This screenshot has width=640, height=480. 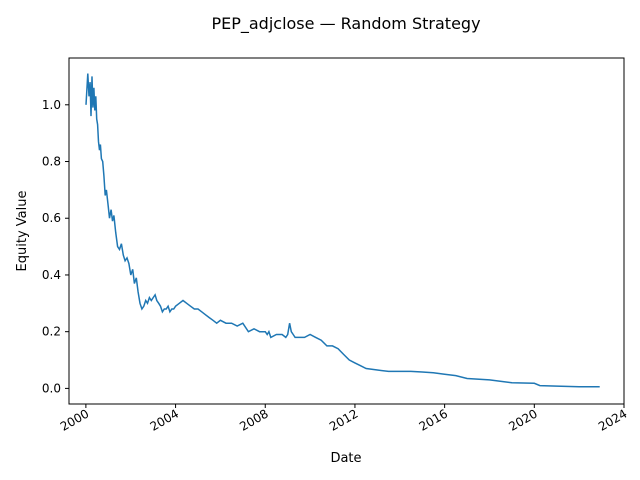 What do you see at coordinates (51, 218) in the screenshot?
I see `y-tick-label: 0.6` at bounding box center [51, 218].